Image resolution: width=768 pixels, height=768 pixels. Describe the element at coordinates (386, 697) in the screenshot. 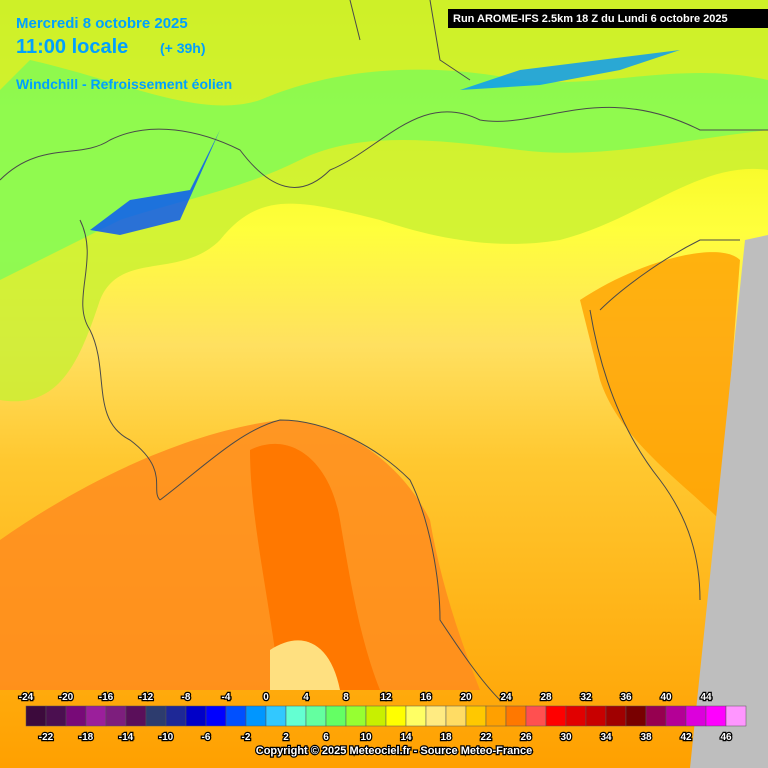

I see `legend-label: 12` at that location.